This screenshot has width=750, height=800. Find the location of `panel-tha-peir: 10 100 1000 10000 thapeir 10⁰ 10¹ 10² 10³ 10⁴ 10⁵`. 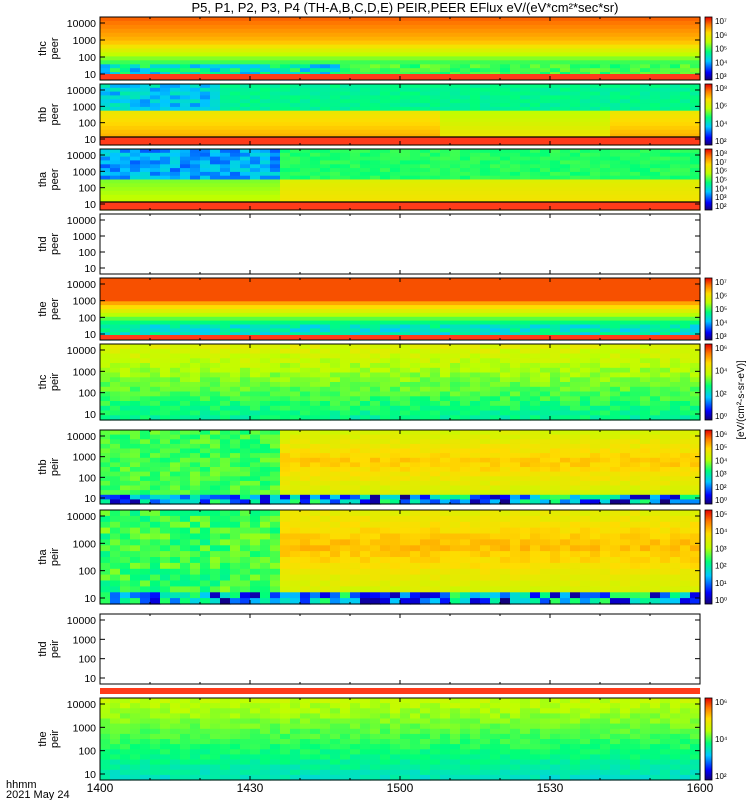

panel-tha-peir: 10 100 1000 10000 thapeir 10⁰ 10¹ 10² 10³ 10⁴ 10⁵ is located at coordinates (382, 557).